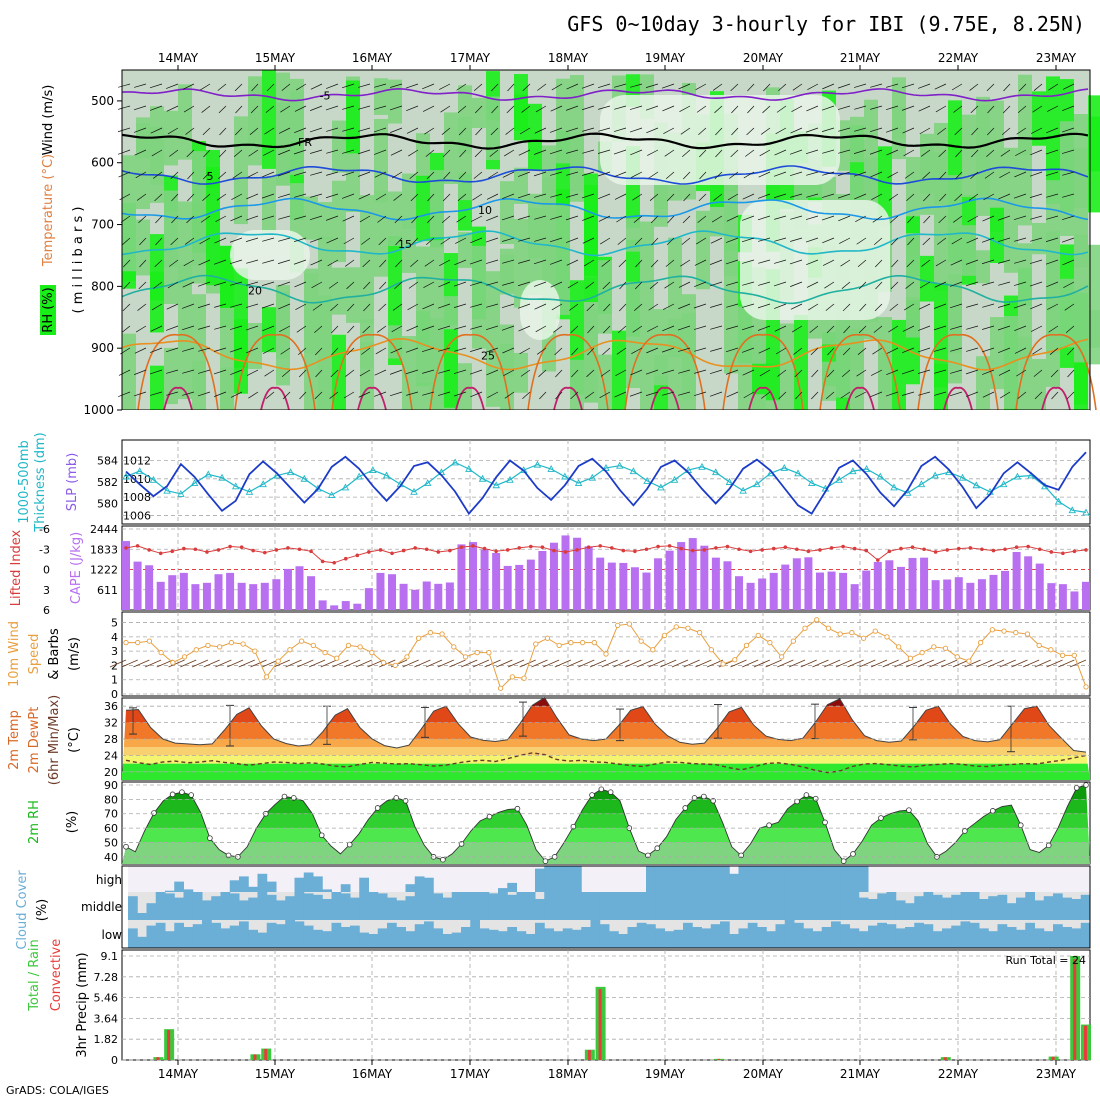  I want to click on cloud-row-label: low, so click(112, 935).